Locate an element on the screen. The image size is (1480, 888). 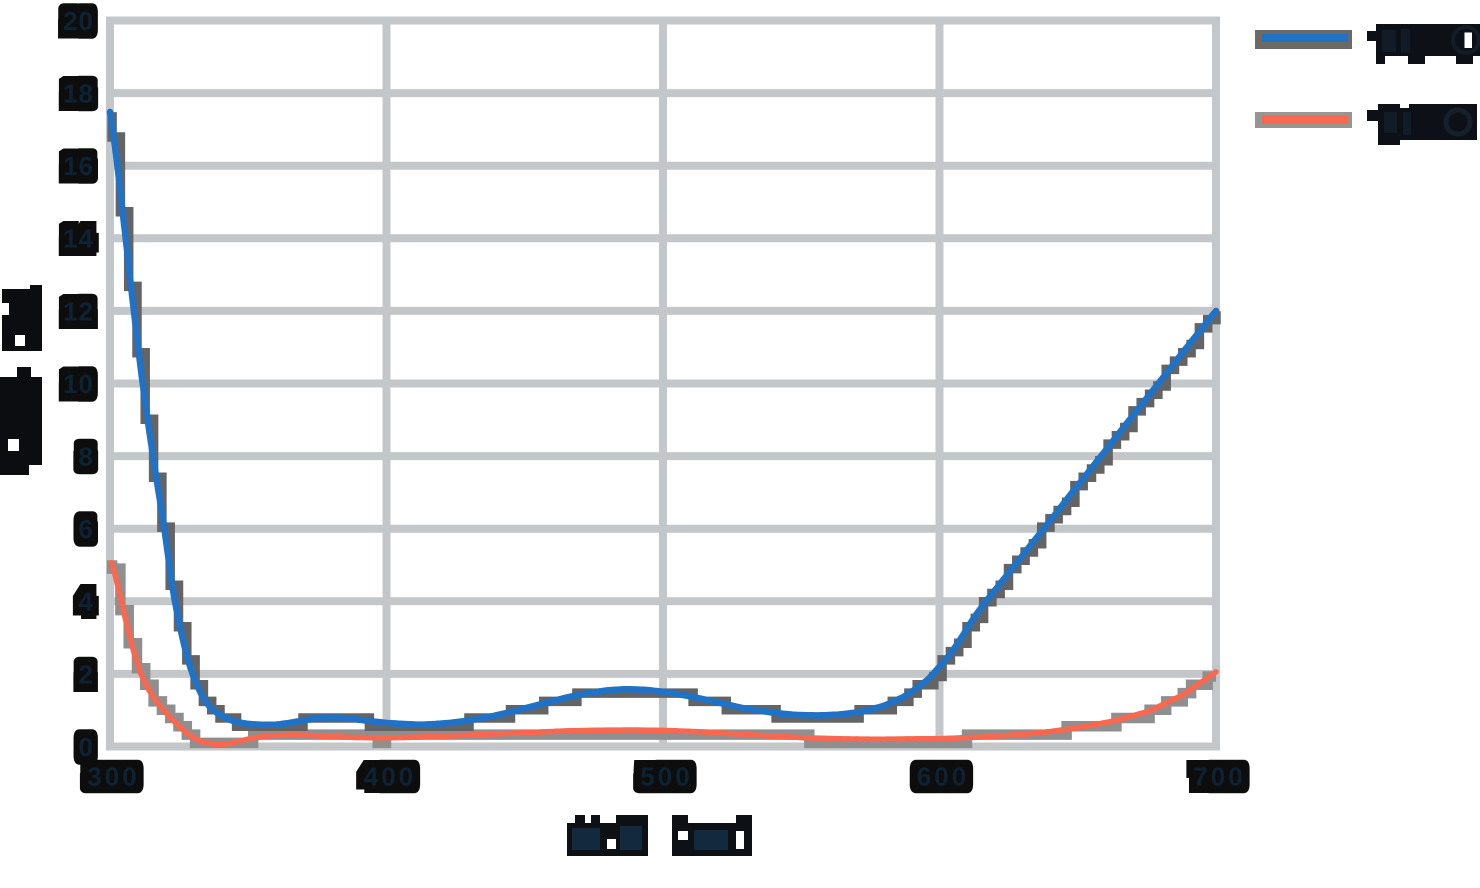
svg-text: 6 is located at coordinates (86, 529).